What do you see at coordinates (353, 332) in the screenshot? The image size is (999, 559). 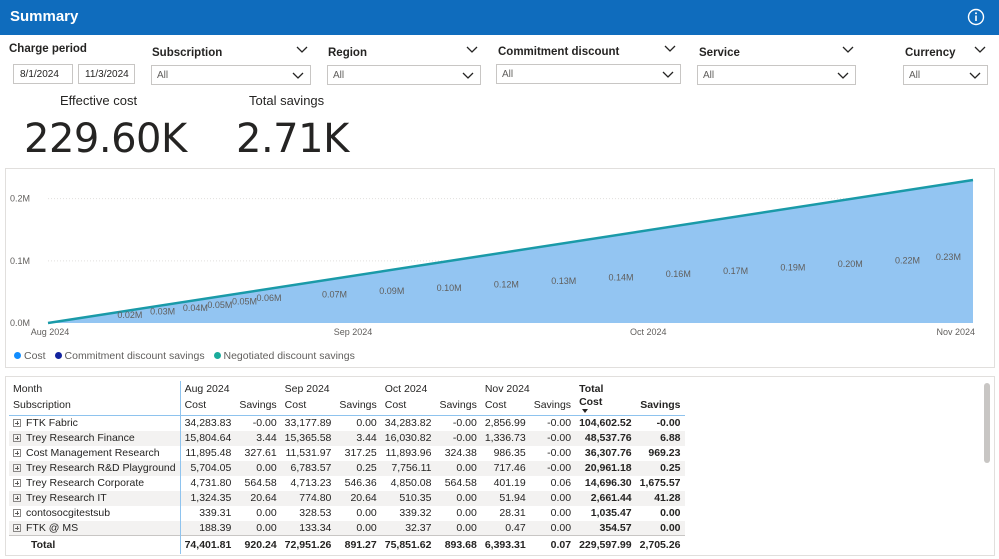 I see `x-tick-label: Sep 2024` at bounding box center [353, 332].